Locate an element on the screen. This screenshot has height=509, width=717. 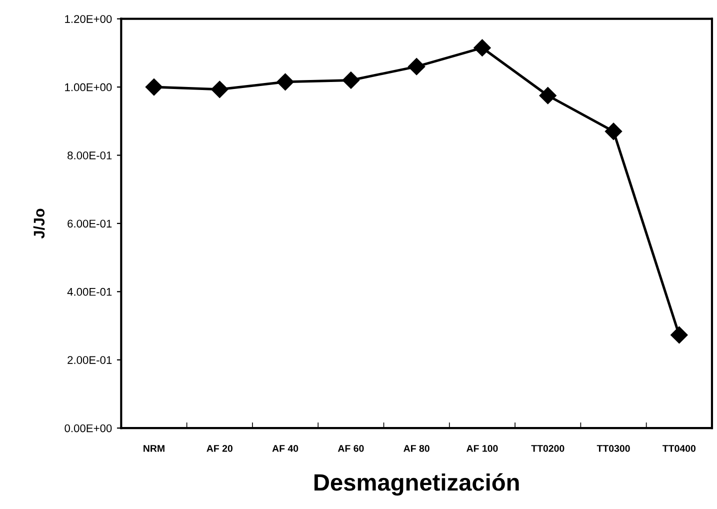
y-tick-label: 4.00E-01 is located at coordinates (89, 292).